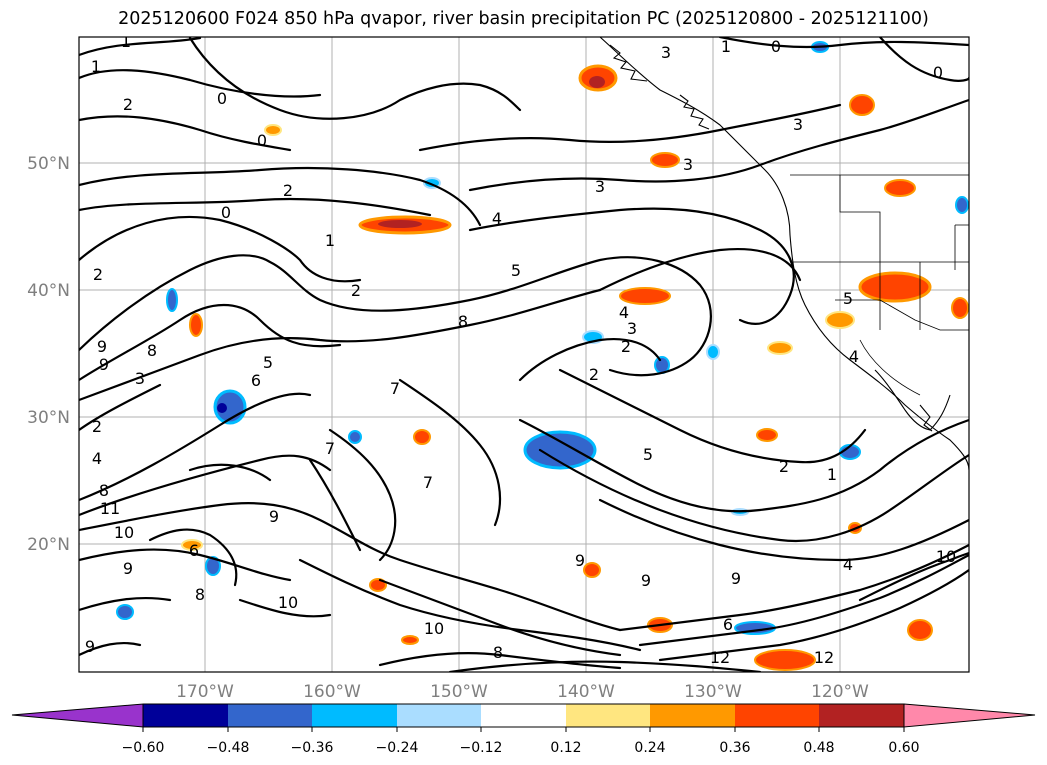 This screenshot has height=765, width=1047. What do you see at coordinates (840, 692) in the screenshot?
I see `lon-label: 120°W` at bounding box center [840, 692].